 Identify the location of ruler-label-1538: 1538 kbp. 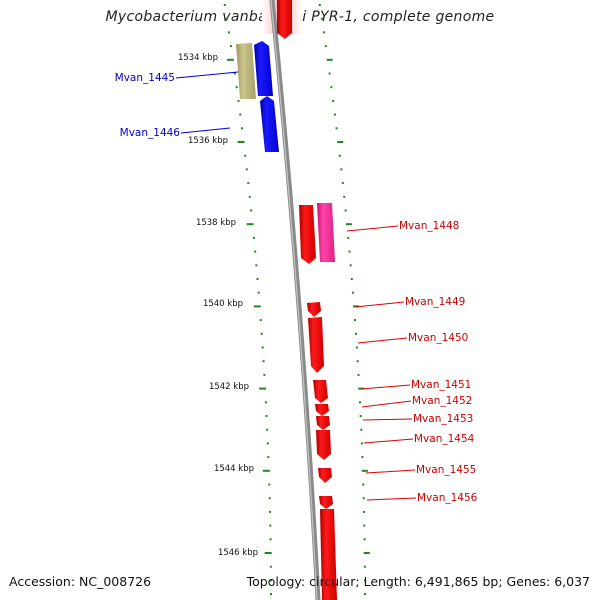
(216, 223).